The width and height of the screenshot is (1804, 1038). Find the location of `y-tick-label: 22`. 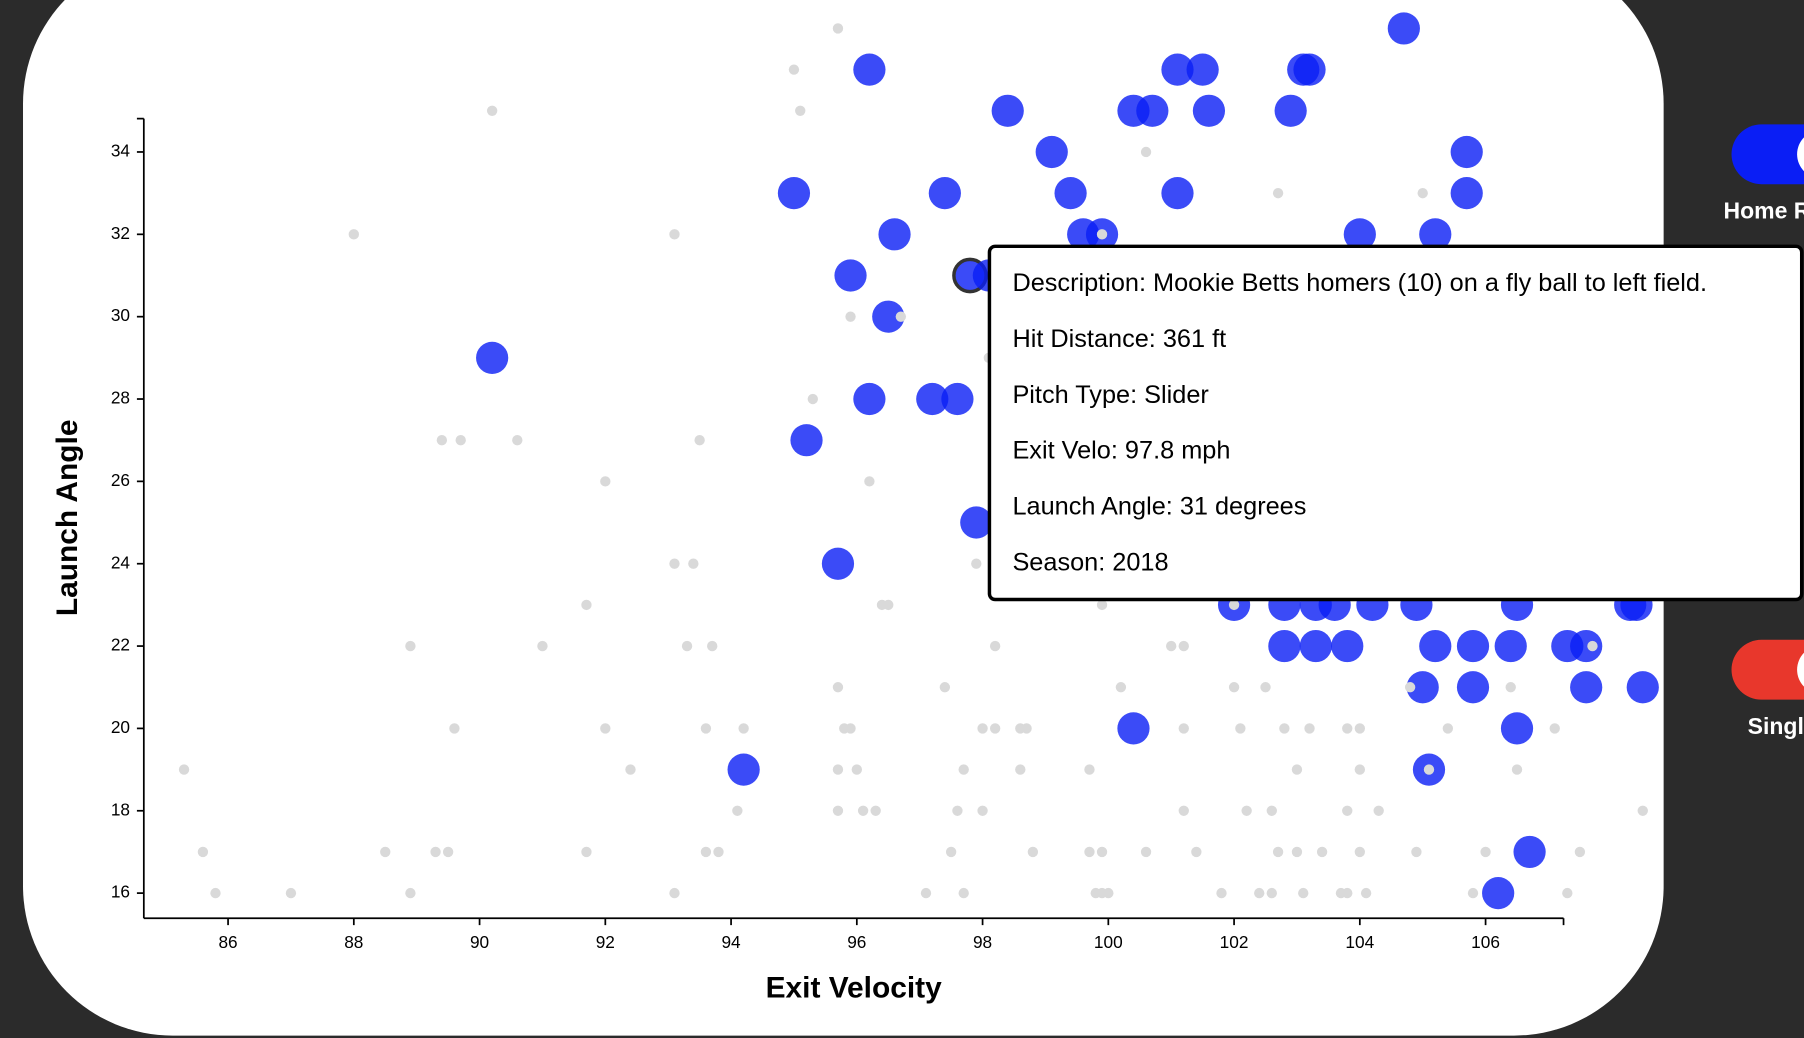

y-tick-label: 22 is located at coordinates (120, 645).